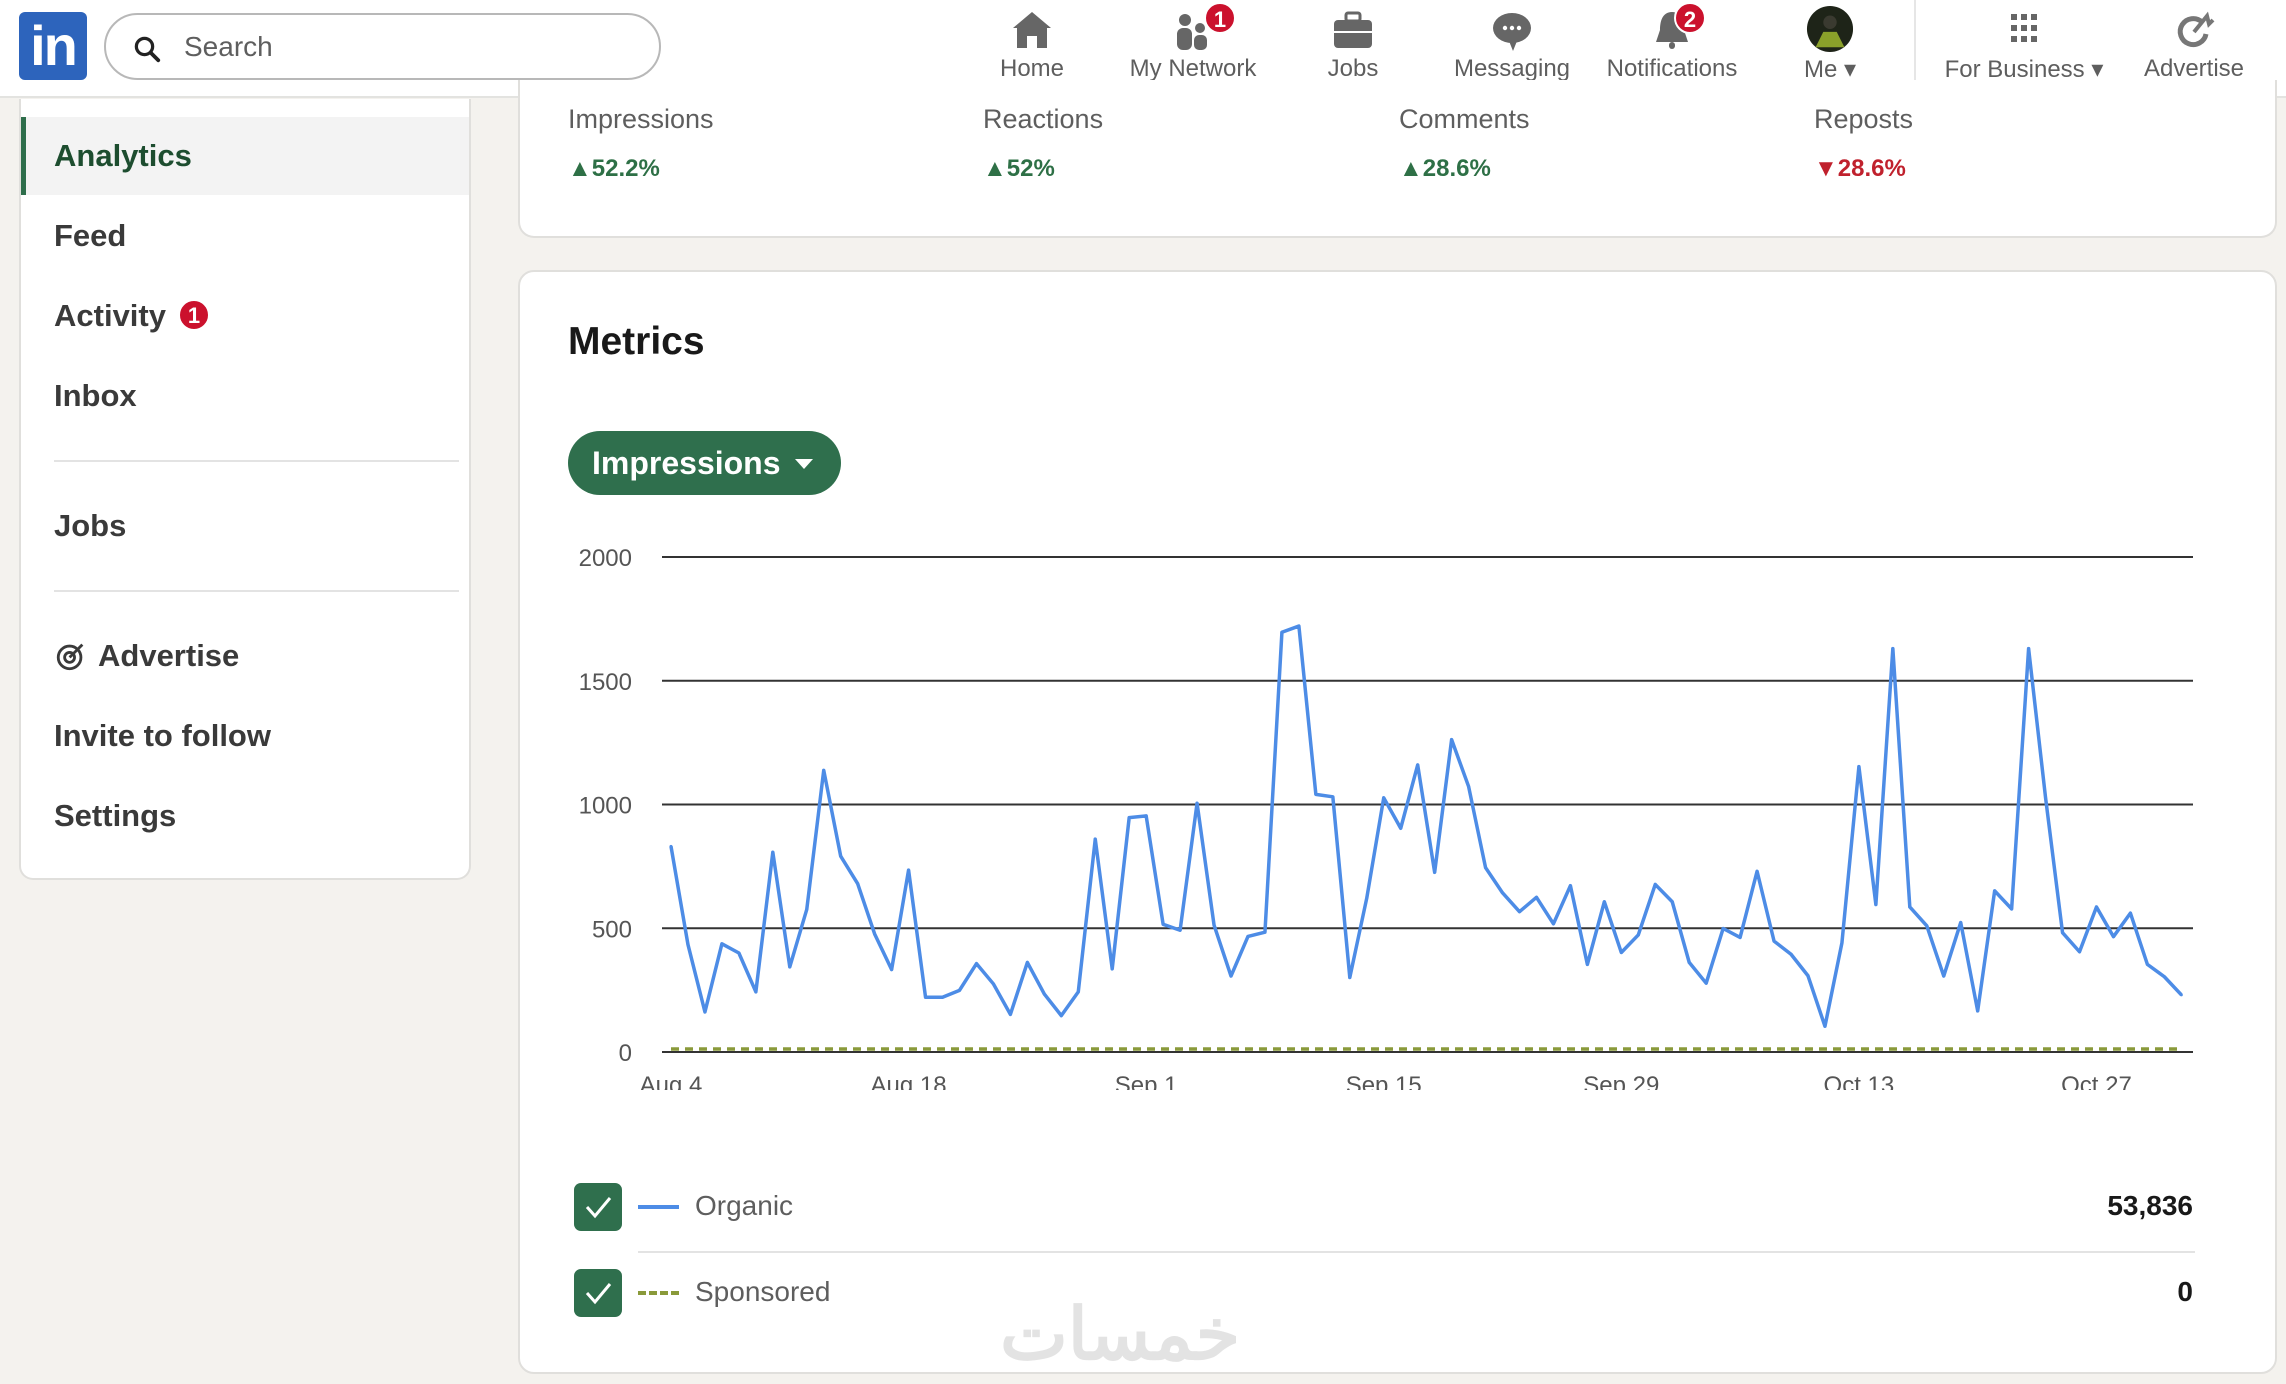 This screenshot has height=1384, width=2286. Describe the element at coordinates (1043, 169) in the screenshot. I see `stat-change: ▲52%` at that location.